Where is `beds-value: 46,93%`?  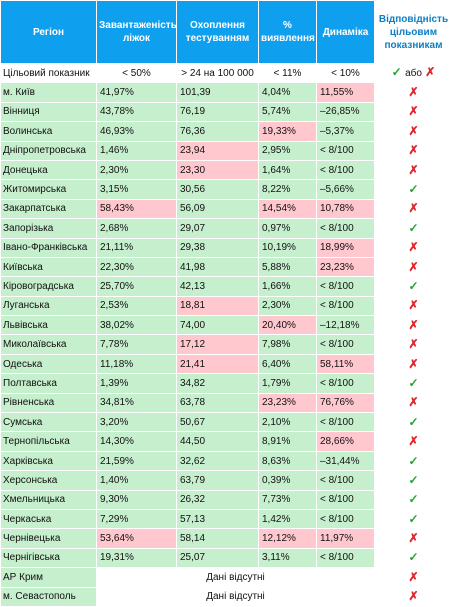
beds-value: 46,93% is located at coordinates (137, 131).